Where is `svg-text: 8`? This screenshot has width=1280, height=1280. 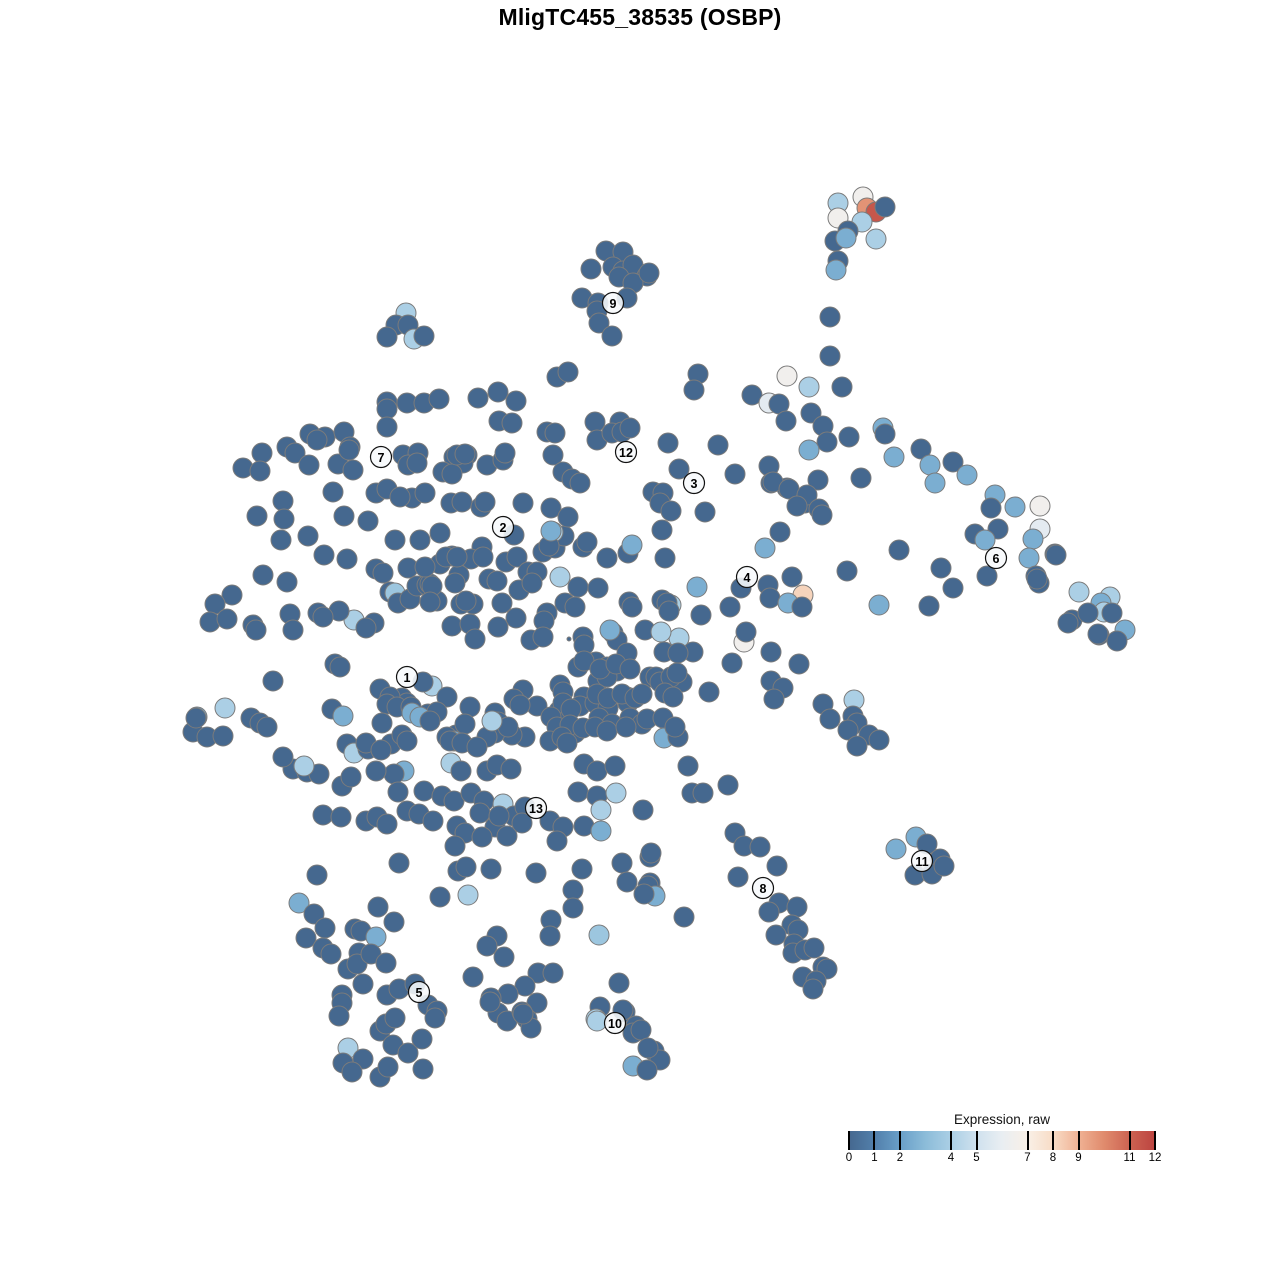
svg-text: 8 is located at coordinates (763, 889).